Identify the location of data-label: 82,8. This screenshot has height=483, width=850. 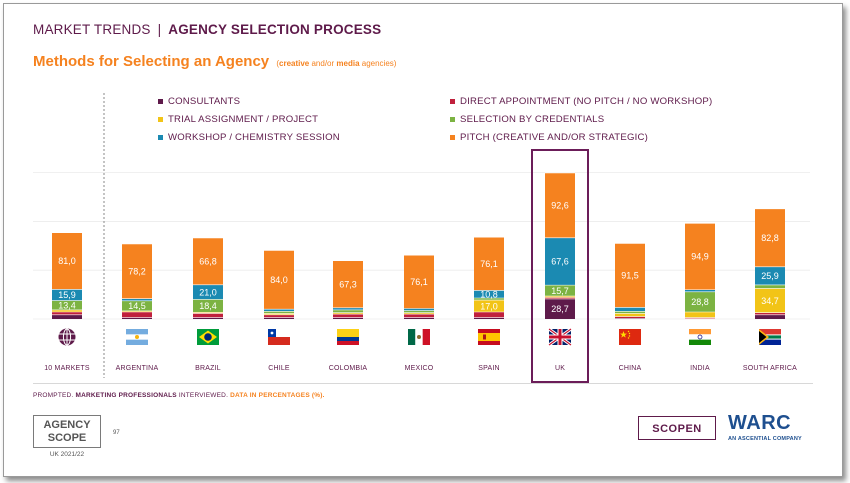
(770, 238).